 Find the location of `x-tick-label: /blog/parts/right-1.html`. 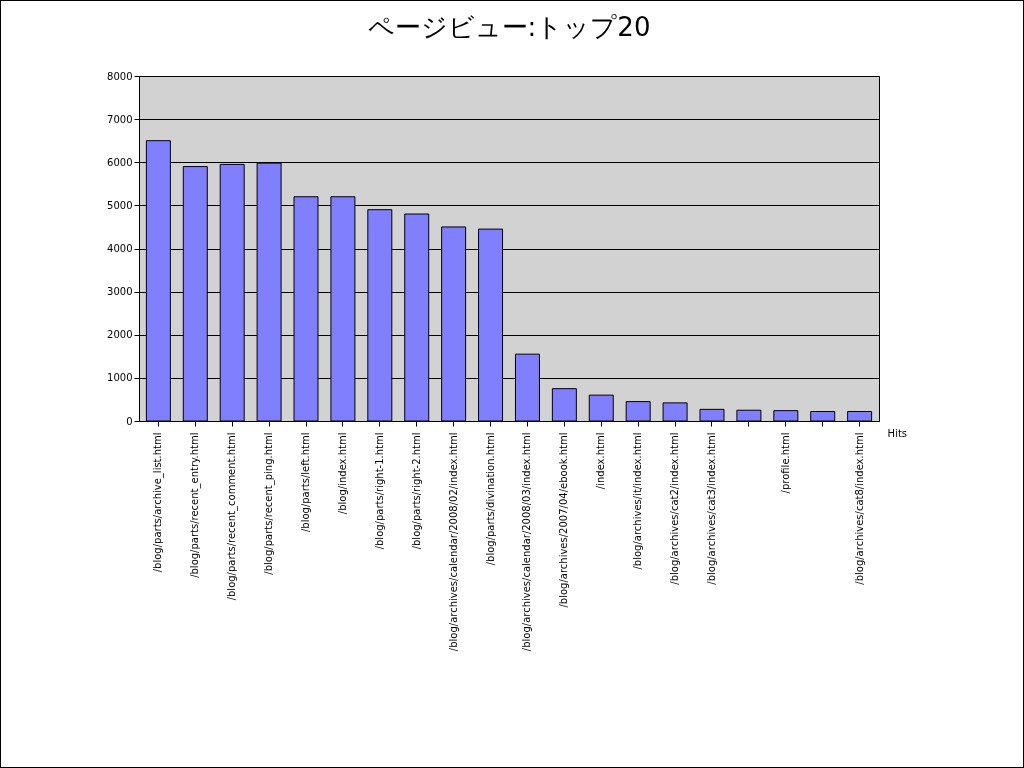

x-tick-label: /blog/parts/right-1.html is located at coordinates (379, 491).